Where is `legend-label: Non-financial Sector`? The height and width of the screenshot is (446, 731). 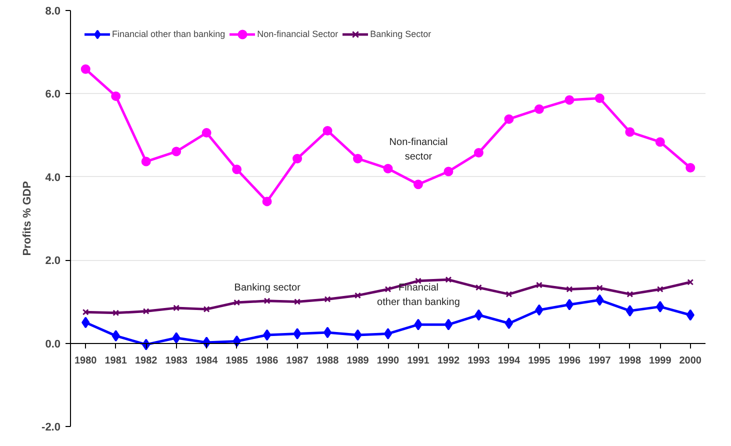
legend-label: Non-financial Sector is located at coordinates (297, 34).